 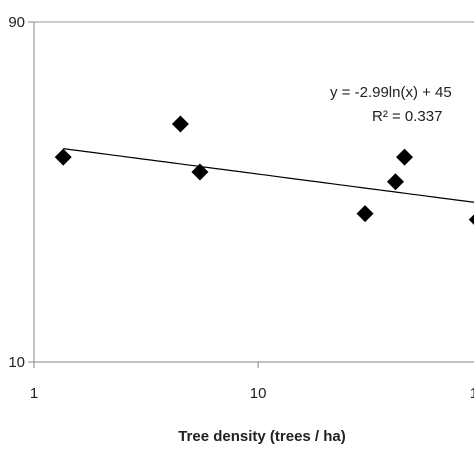 I want to click on r-squared-label: R² = 0.337, so click(x=407, y=116).